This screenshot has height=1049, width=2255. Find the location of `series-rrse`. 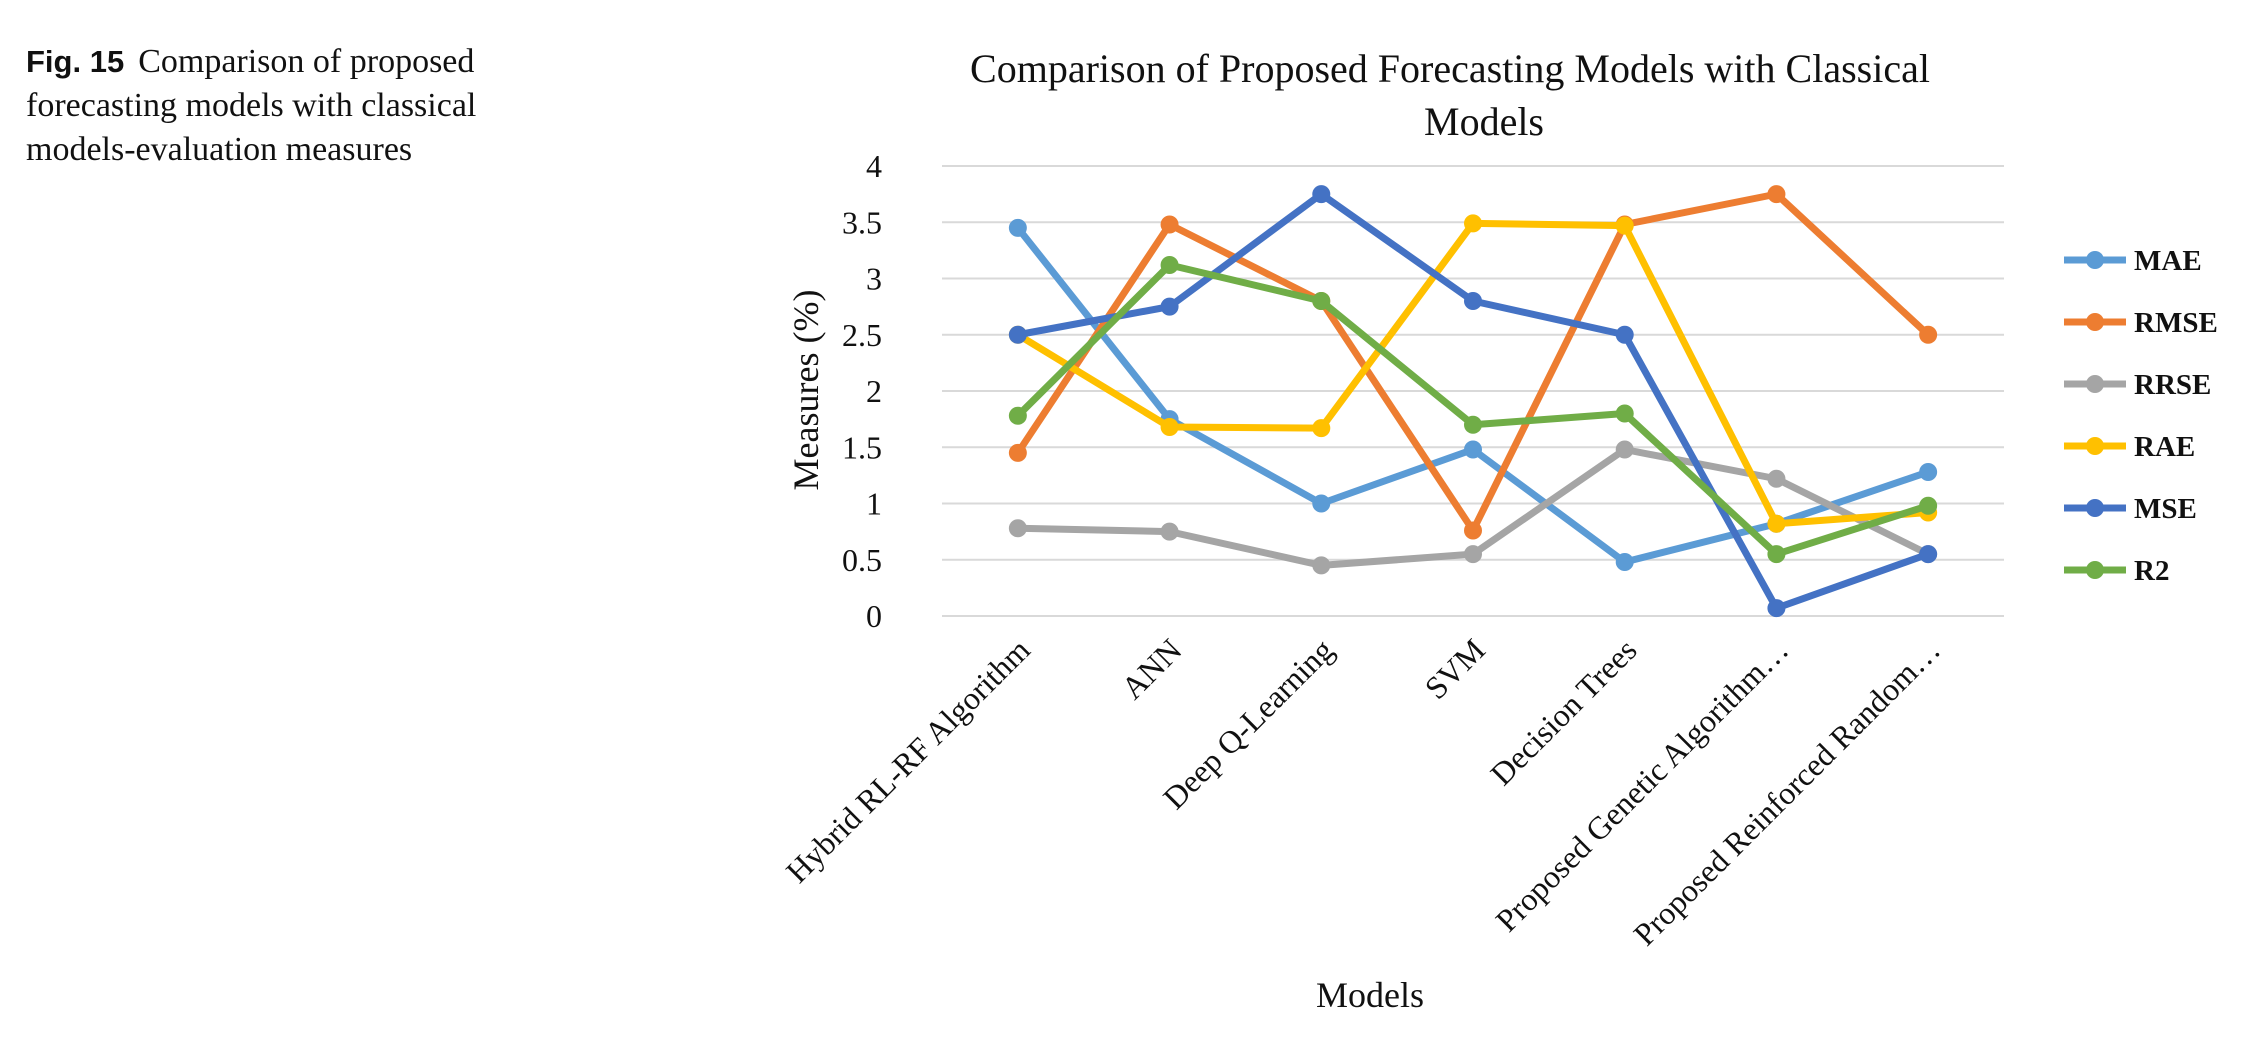

series-rrse is located at coordinates (1473, 507).